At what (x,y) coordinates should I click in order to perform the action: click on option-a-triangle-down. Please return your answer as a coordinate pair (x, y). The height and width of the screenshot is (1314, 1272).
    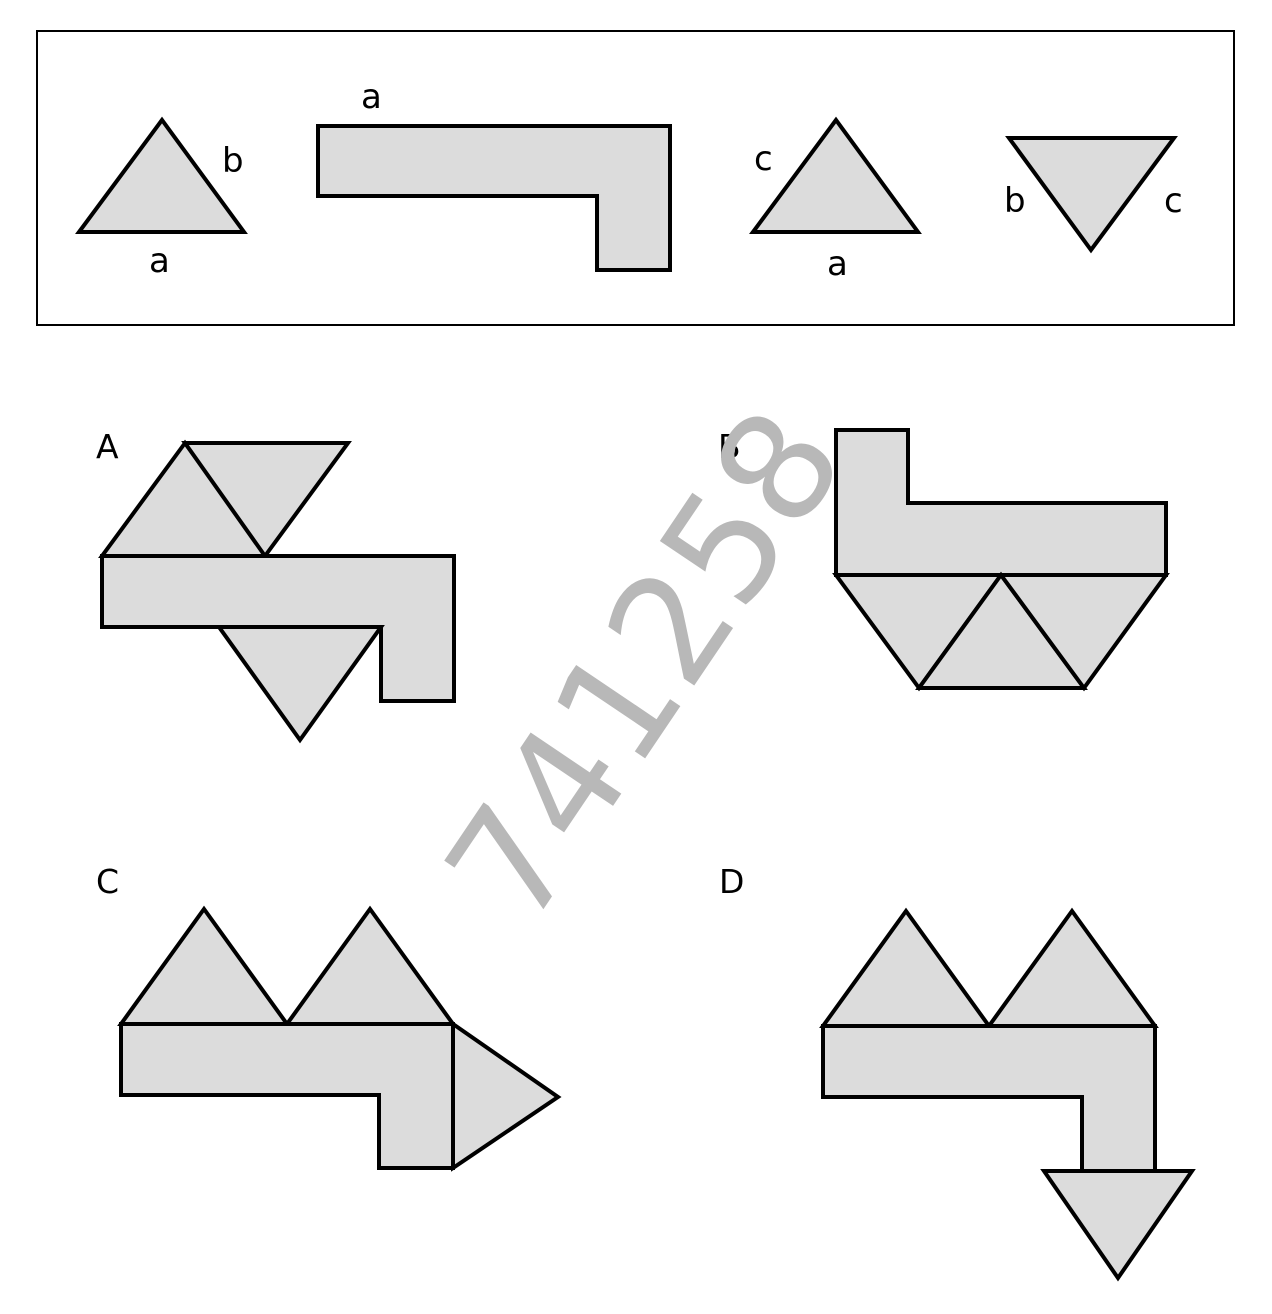
    Looking at the image, I should click on (266, 500).